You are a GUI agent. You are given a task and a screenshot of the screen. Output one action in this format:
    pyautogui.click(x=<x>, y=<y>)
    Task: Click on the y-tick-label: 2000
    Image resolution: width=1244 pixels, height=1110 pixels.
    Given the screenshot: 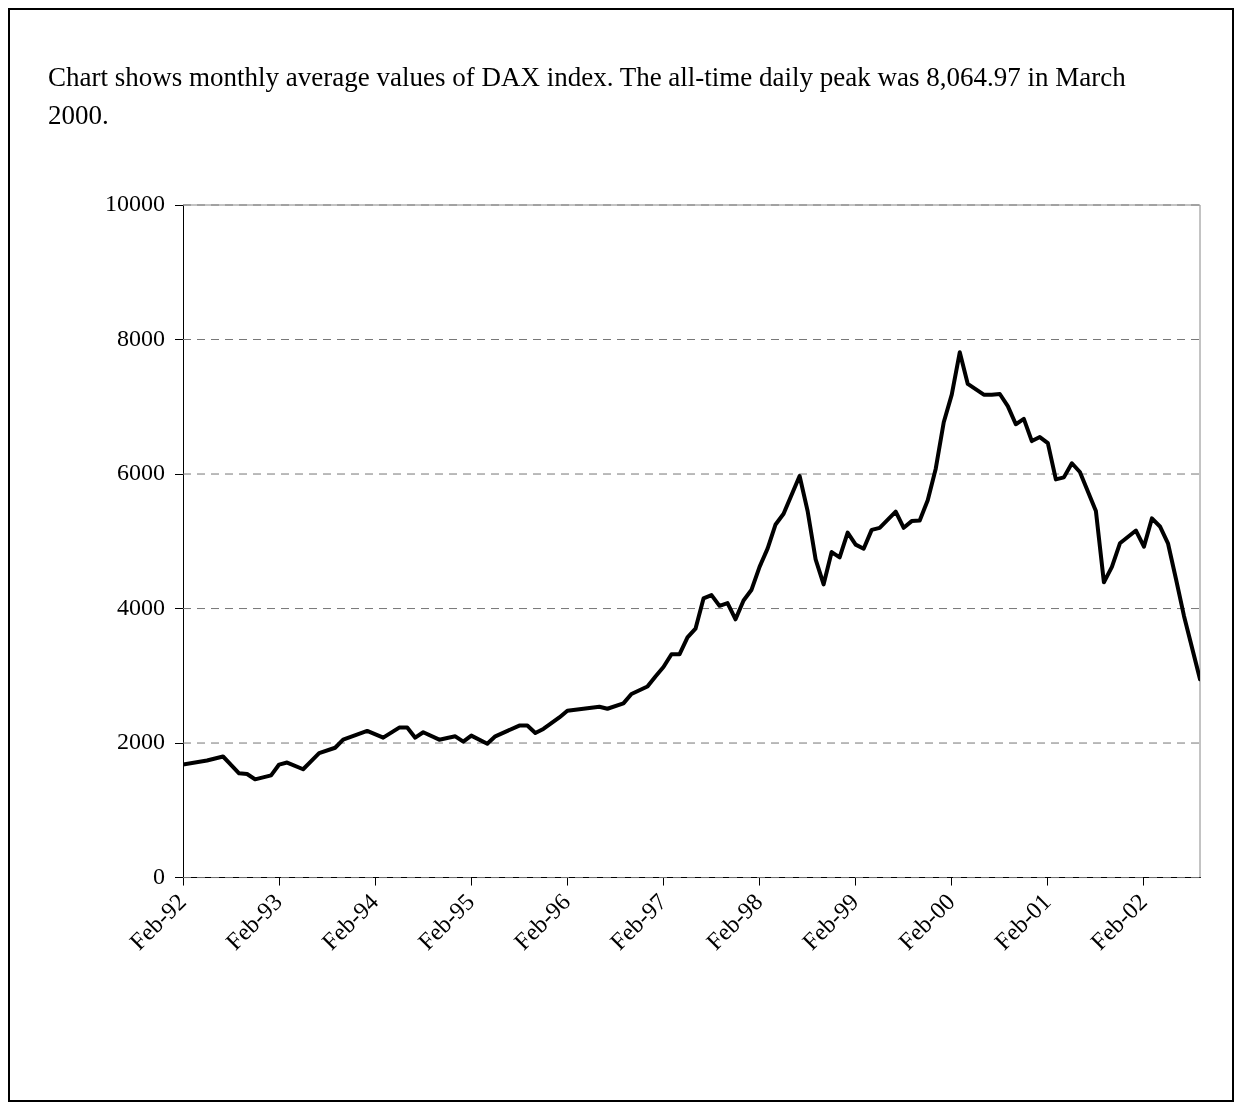 What is the action you would take?
    pyautogui.click(x=141, y=741)
    